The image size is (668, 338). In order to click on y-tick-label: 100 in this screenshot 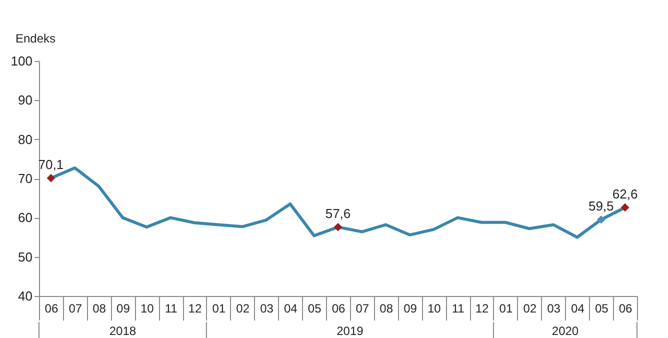, I will do `click(21, 61)`.